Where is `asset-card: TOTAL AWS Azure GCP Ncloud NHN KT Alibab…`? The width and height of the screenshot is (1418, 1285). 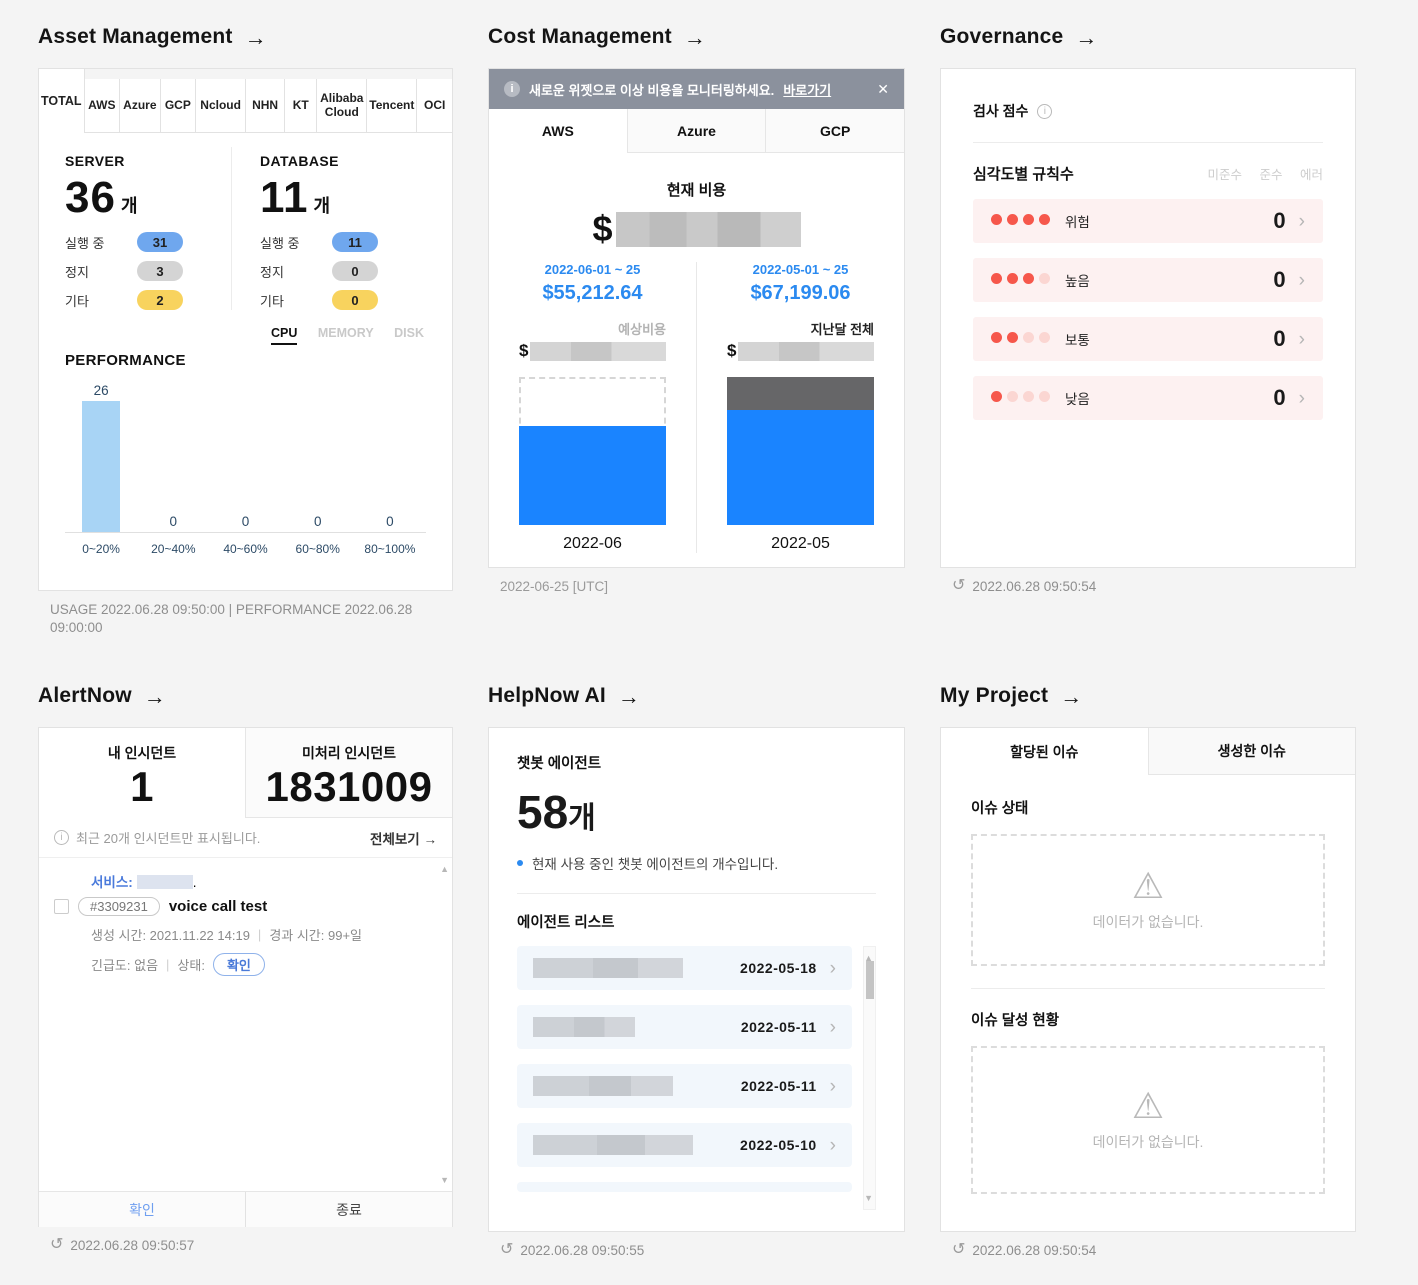
asset-card: TOTAL AWS Azure GCP Ncloud NHN KT Alibab… is located at coordinates (245, 329).